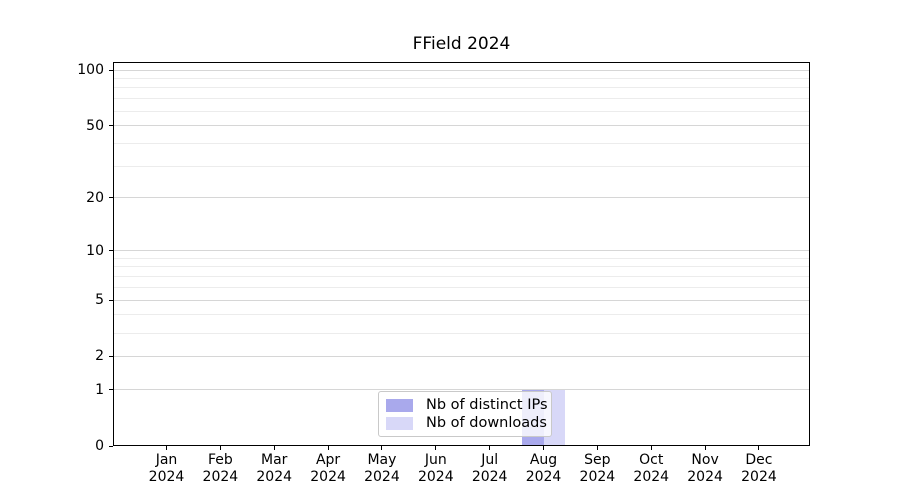  Describe the element at coordinates (489, 468) in the screenshot. I see `x-tick-label-jul: Jul 2024` at that location.